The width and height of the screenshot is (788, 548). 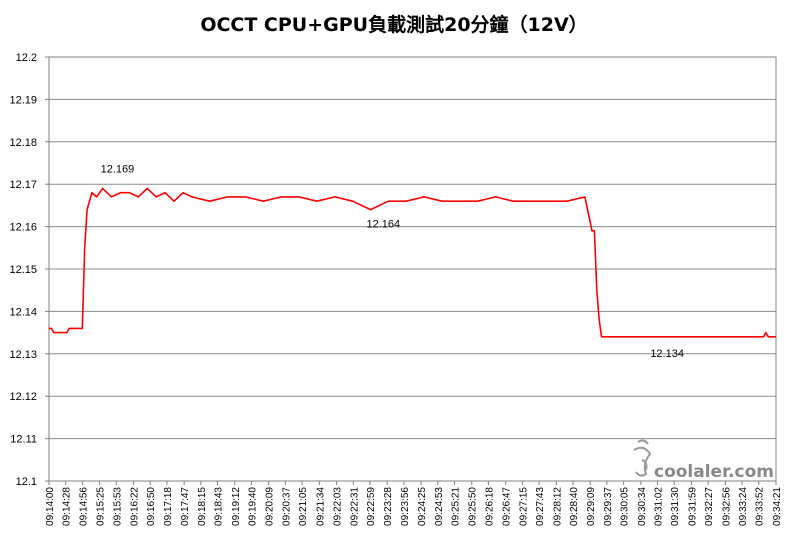 I want to click on x-tick-label: 09:16:22, so click(x=135, y=506).